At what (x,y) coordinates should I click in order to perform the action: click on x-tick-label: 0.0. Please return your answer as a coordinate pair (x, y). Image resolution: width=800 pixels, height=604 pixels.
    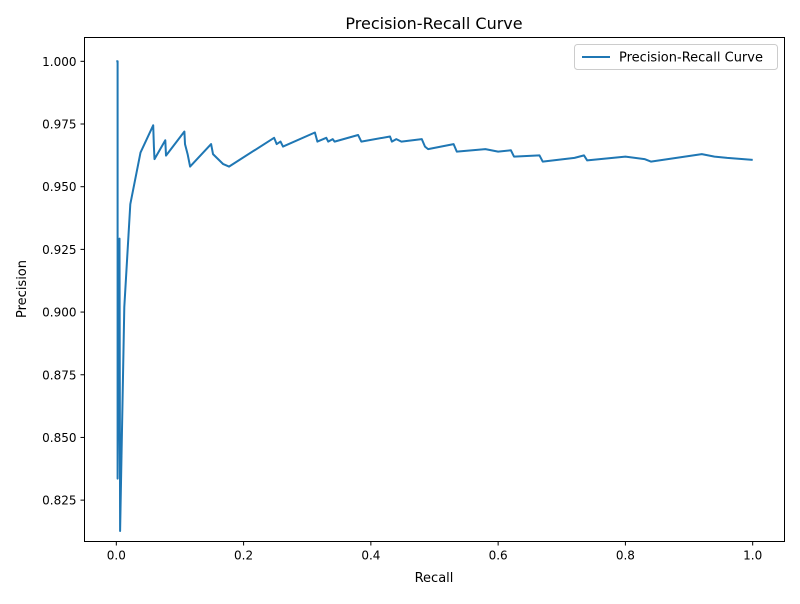
    Looking at the image, I should click on (116, 556).